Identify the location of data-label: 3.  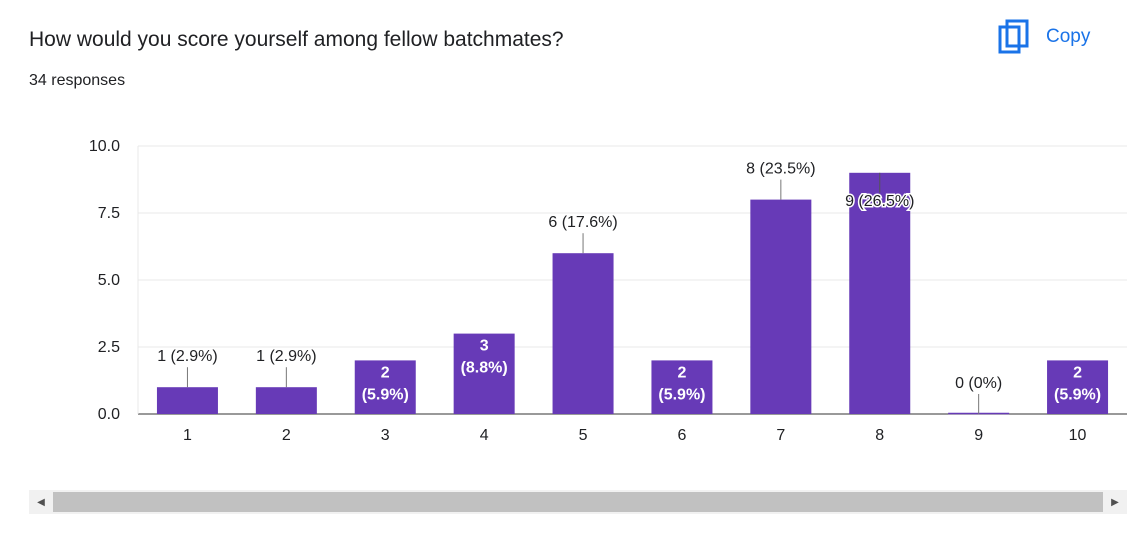
(484, 346).